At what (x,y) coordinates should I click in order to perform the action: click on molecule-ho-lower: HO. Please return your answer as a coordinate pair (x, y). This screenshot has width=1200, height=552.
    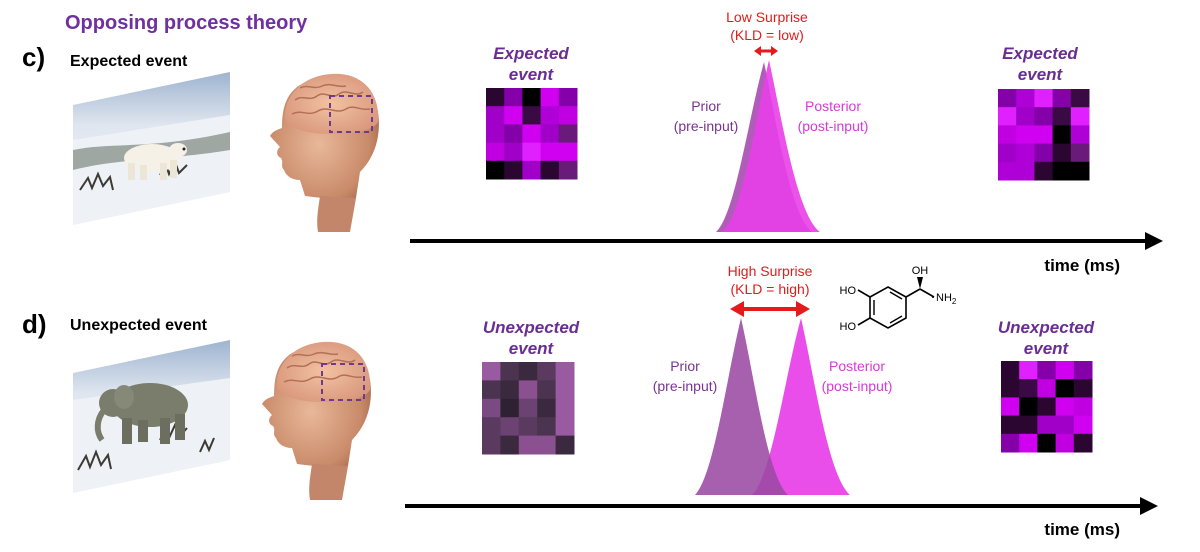
    Looking at the image, I should click on (848, 327).